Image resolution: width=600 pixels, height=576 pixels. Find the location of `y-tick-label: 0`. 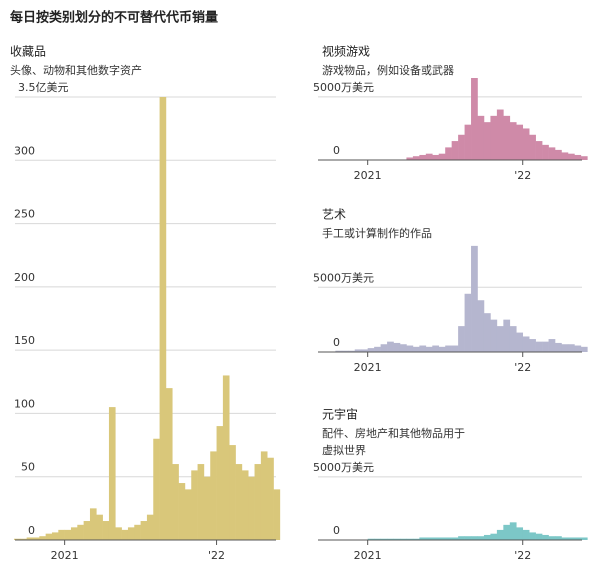

y-tick-label: 0 is located at coordinates (336, 530).